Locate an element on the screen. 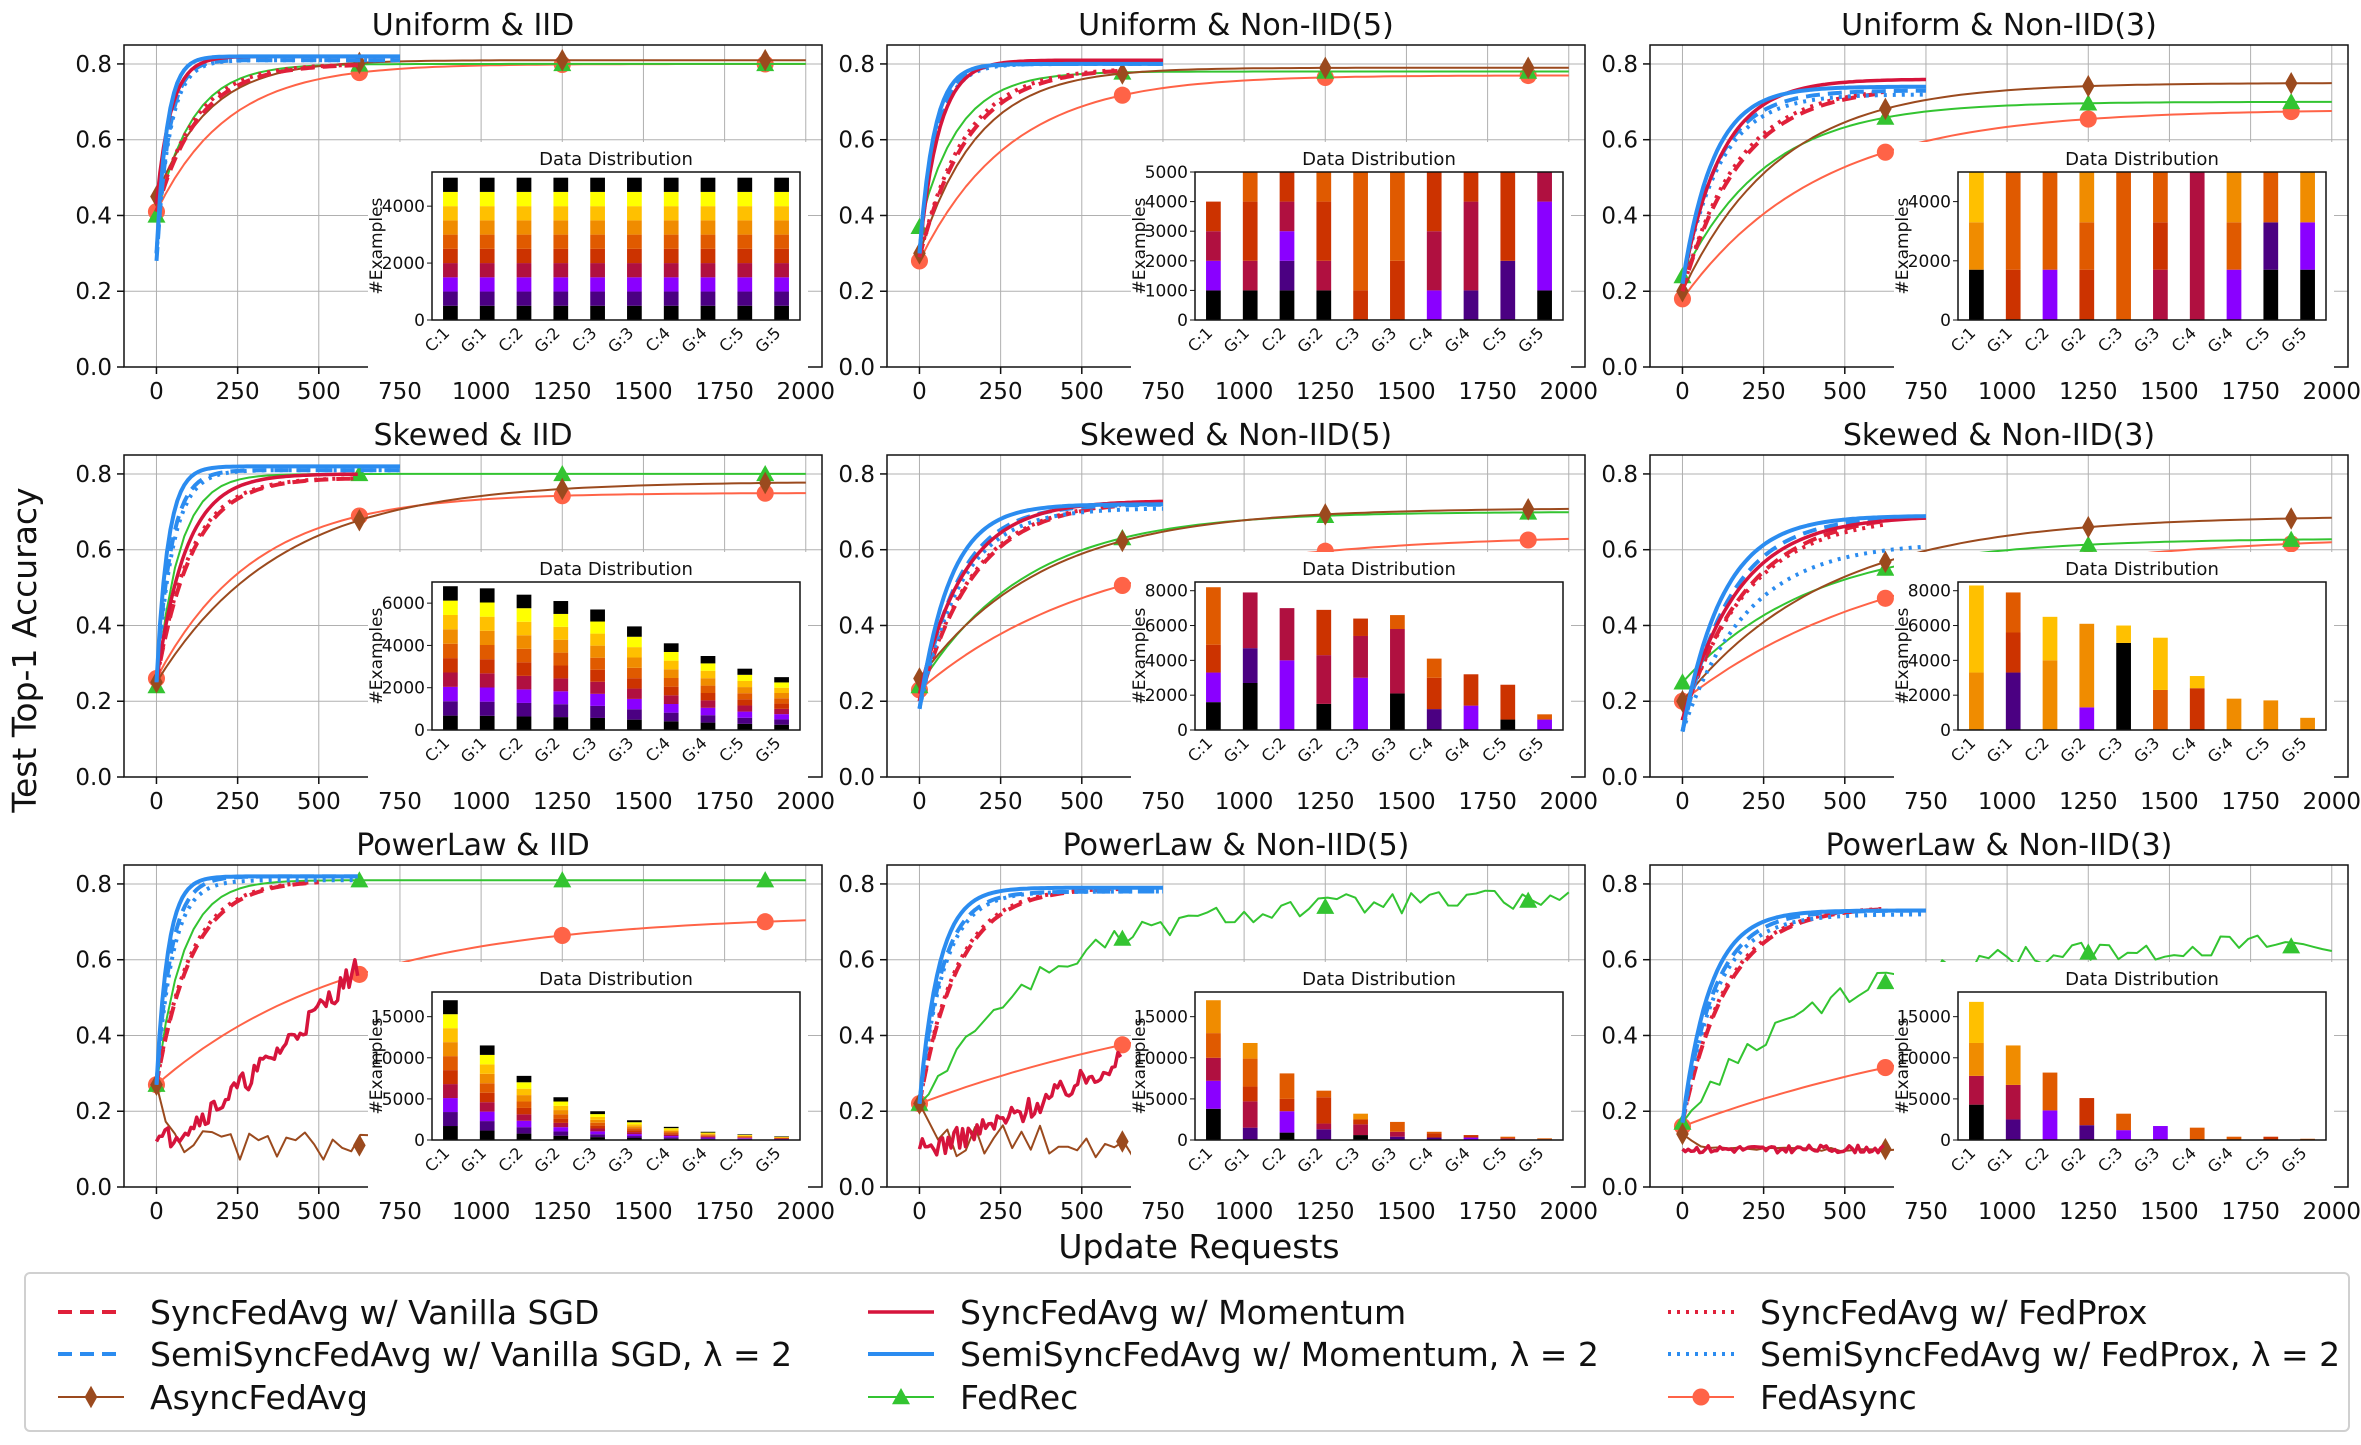 This screenshot has width=2361, height=1445. legend-swatch is located at coordinates (91, 1312).